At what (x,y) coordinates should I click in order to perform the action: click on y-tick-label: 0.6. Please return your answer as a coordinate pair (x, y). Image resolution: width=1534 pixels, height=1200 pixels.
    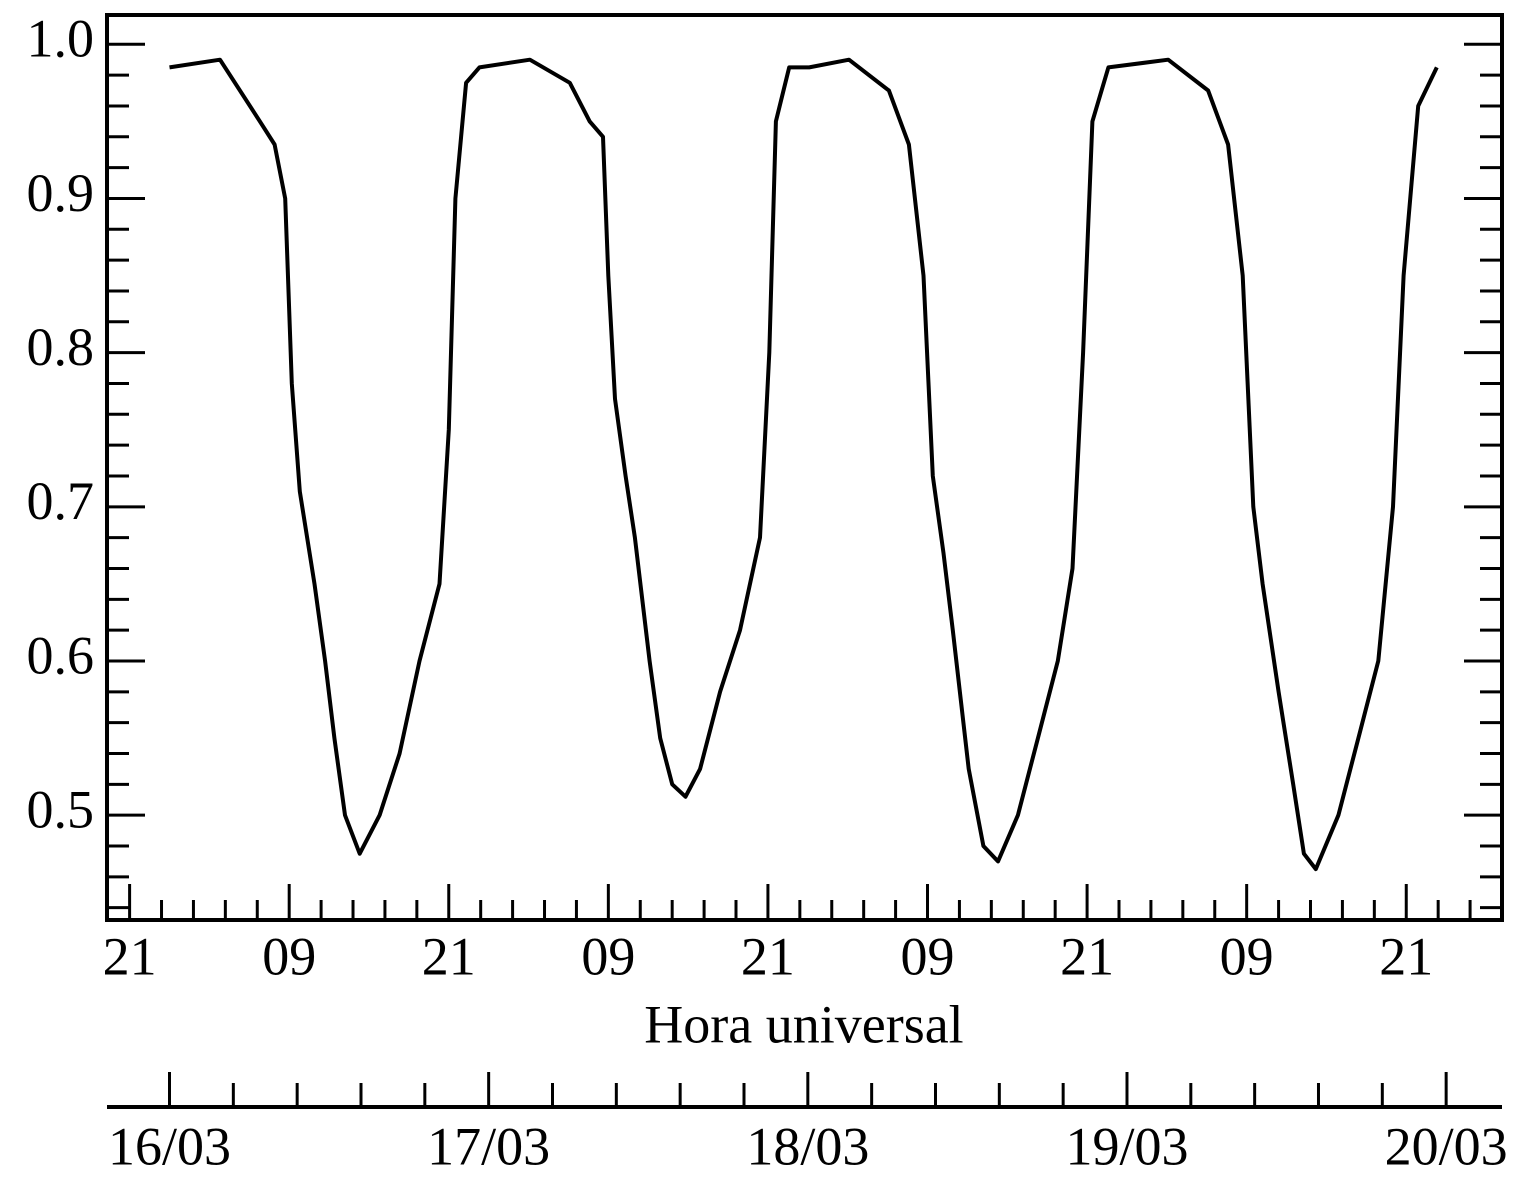
    Looking at the image, I should click on (61, 655).